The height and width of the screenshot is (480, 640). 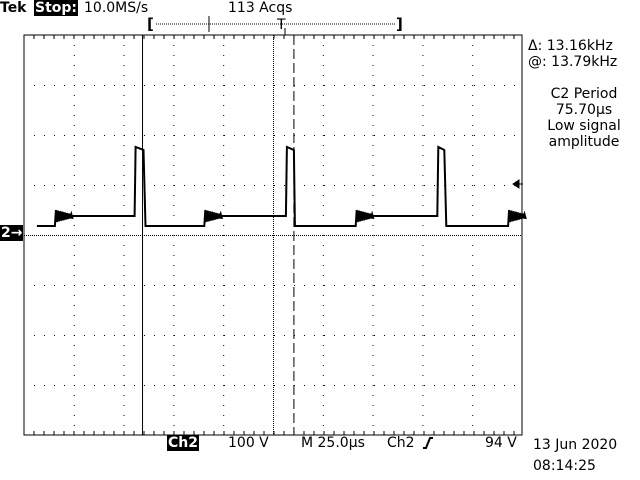 I want to click on measurement-panel: C2 Period 75.70µs Low signal amplitude, so click(x=584, y=118).